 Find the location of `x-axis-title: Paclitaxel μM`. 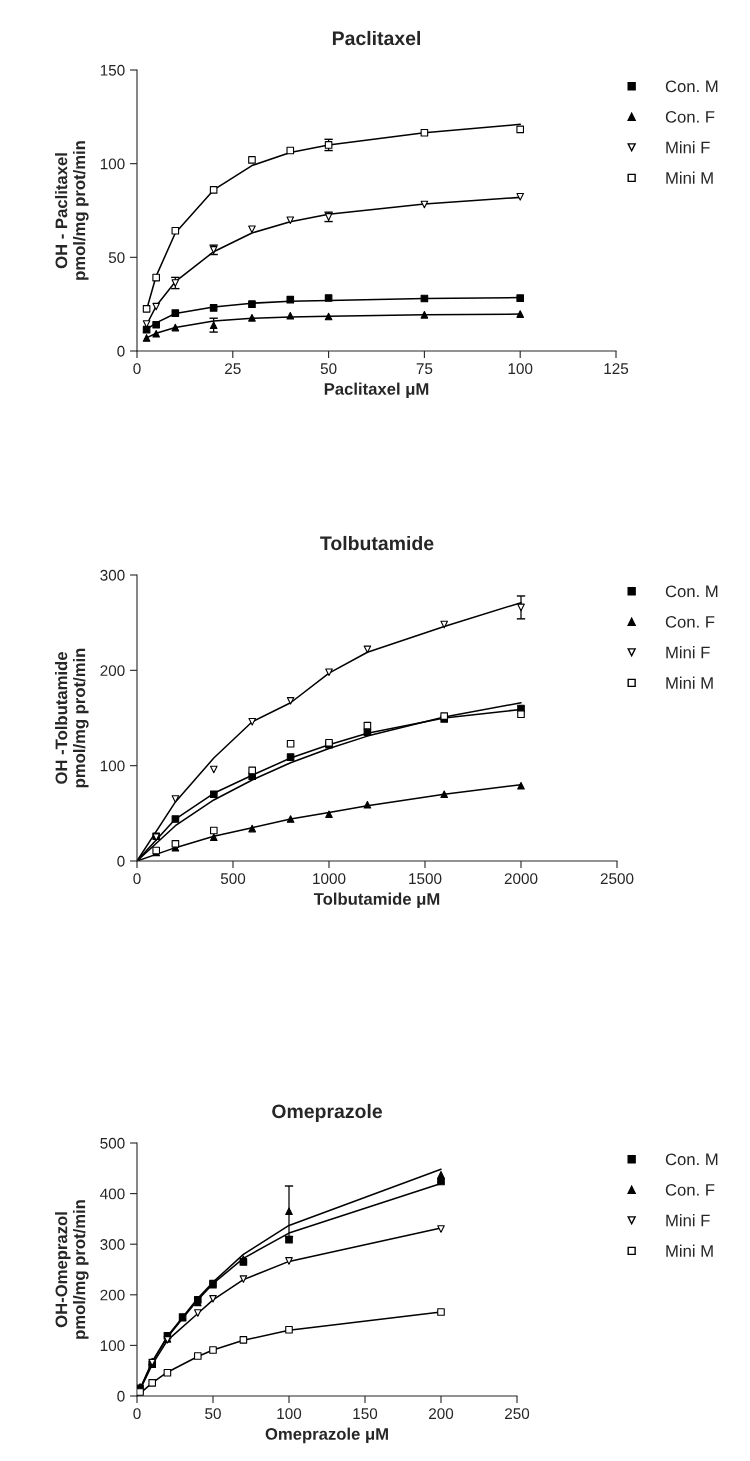

x-axis-title: Paclitaxel μM is located at coordinates (376, 390).